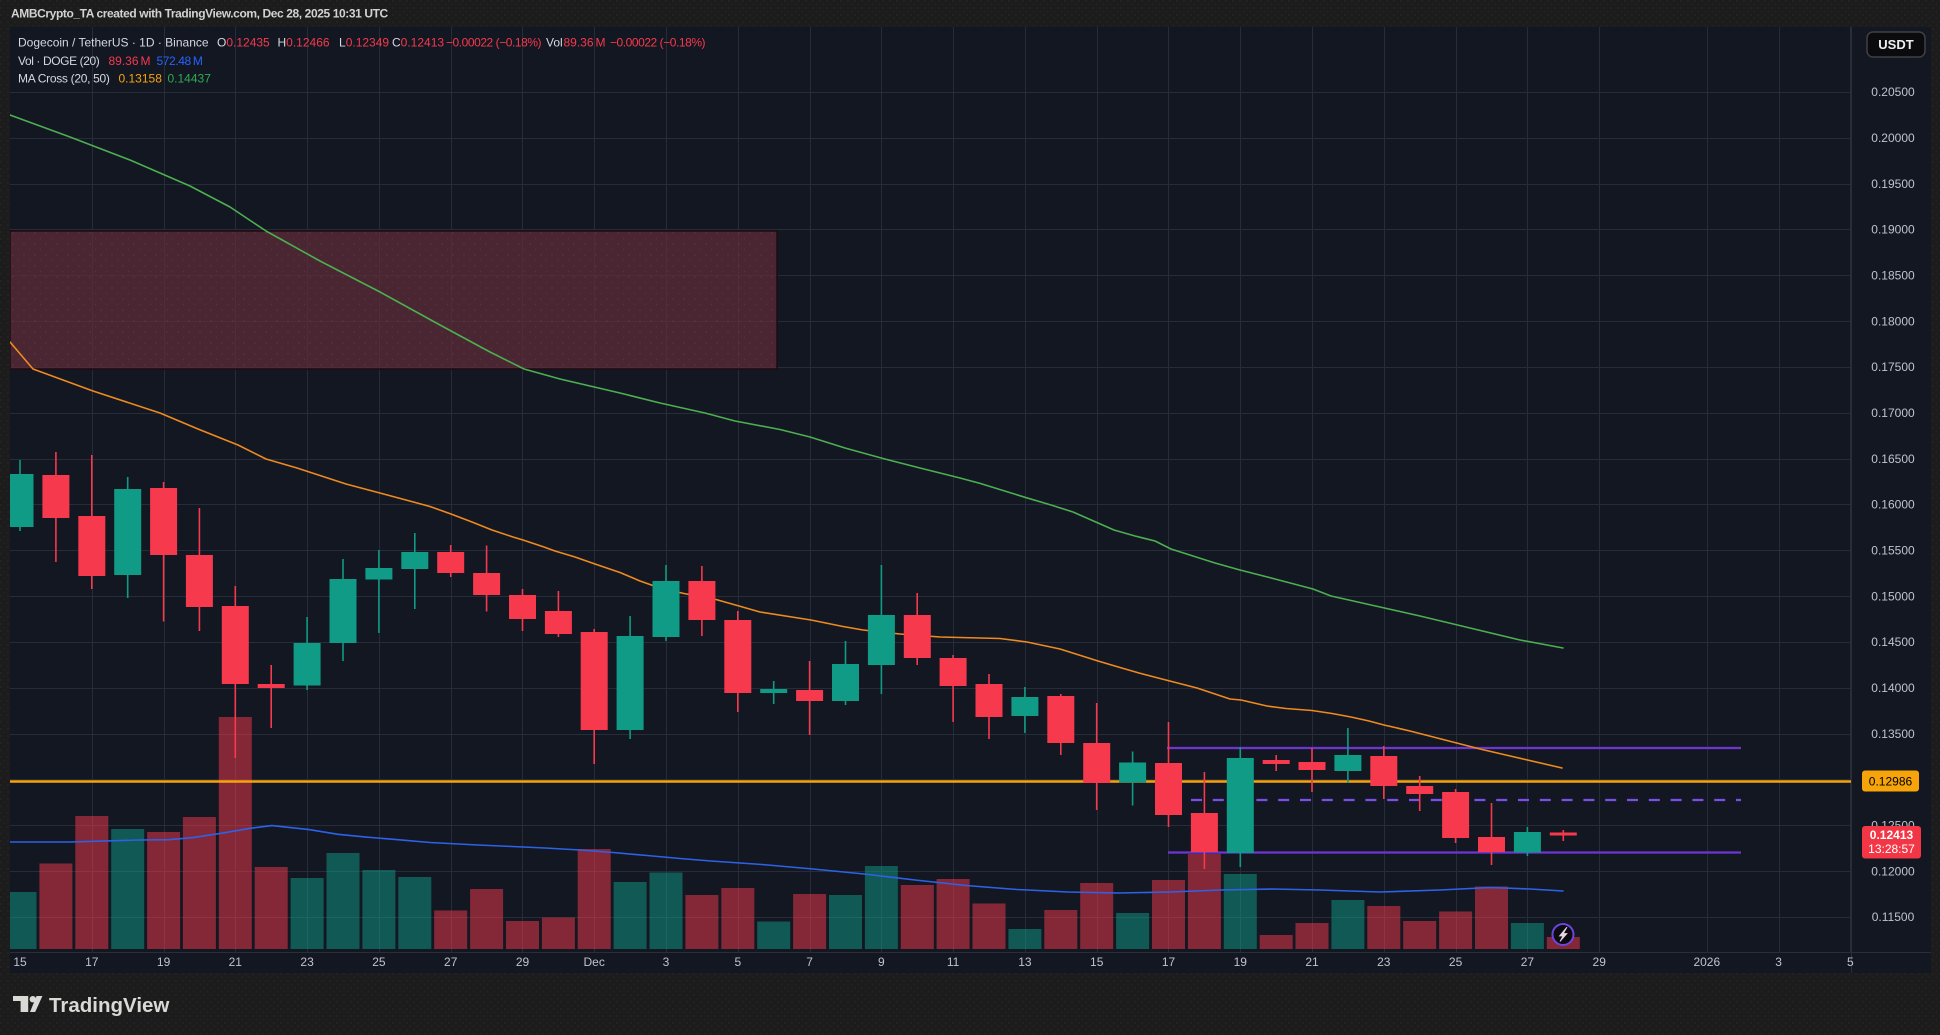 Image resolution: width=1940 pixels, height=1035 pixels. Describe the element at coordinates (594, 962) in the screenshot. I see `svg-text: Dec` at that location.